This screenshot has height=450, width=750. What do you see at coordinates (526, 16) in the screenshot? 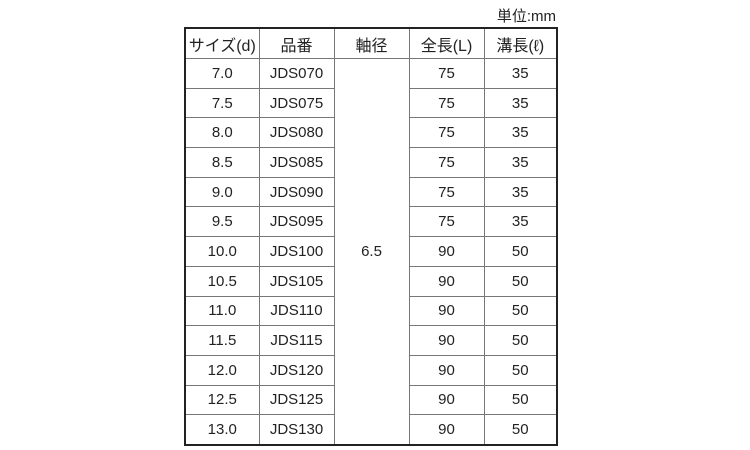
I see `unit-label: 単位:mm` at bounding box center [526, 16].